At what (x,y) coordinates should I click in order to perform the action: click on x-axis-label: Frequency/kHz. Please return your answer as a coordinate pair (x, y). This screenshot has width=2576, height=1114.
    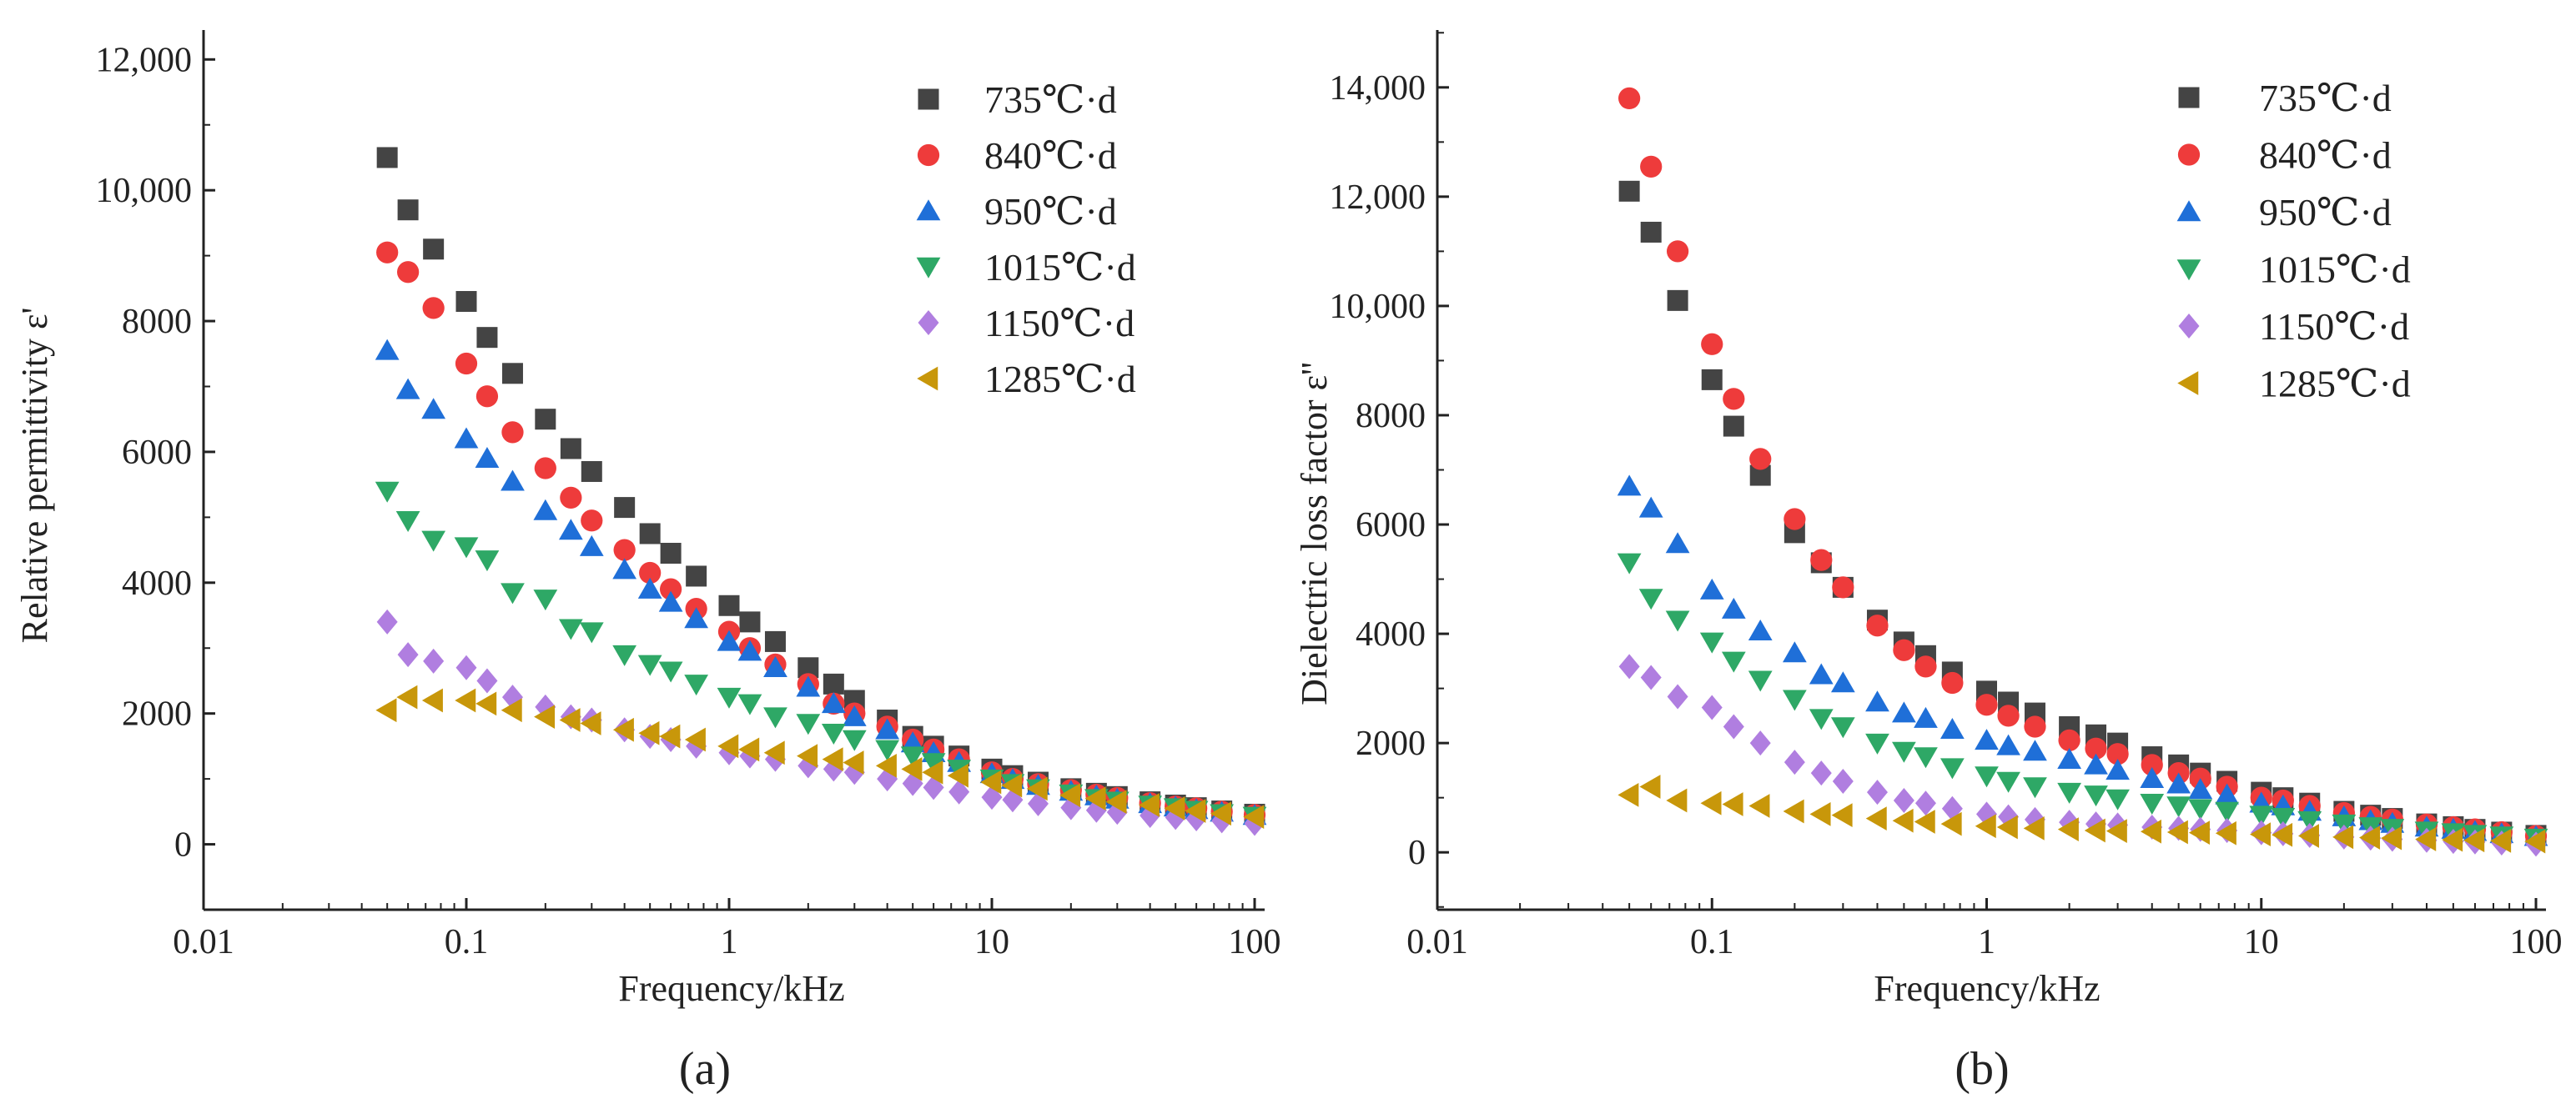
    Looking at the image, I should click on (731, 988).